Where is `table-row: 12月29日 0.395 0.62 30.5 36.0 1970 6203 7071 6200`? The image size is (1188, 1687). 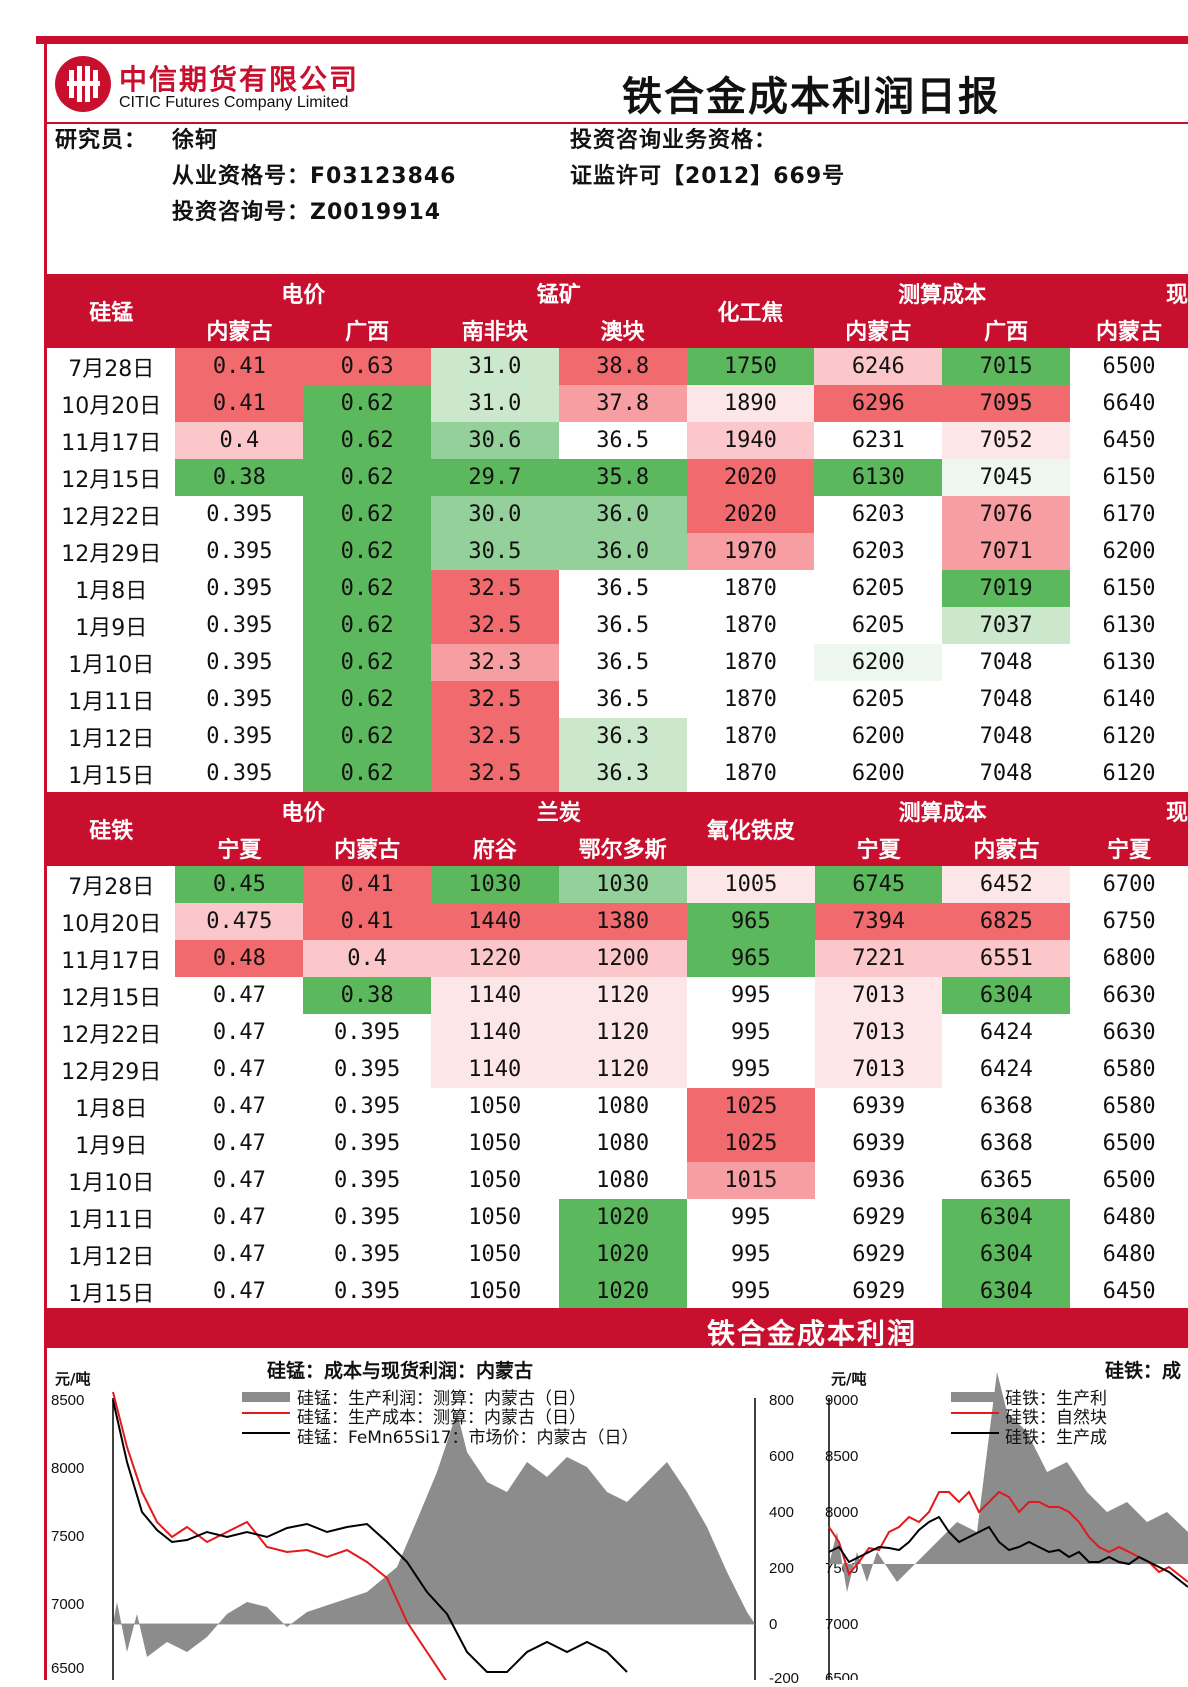
table-row: 12月29日 0.395 0.62 30.5 36.0 1970 6203 7071 6200 is located at coordinates (617, 551).